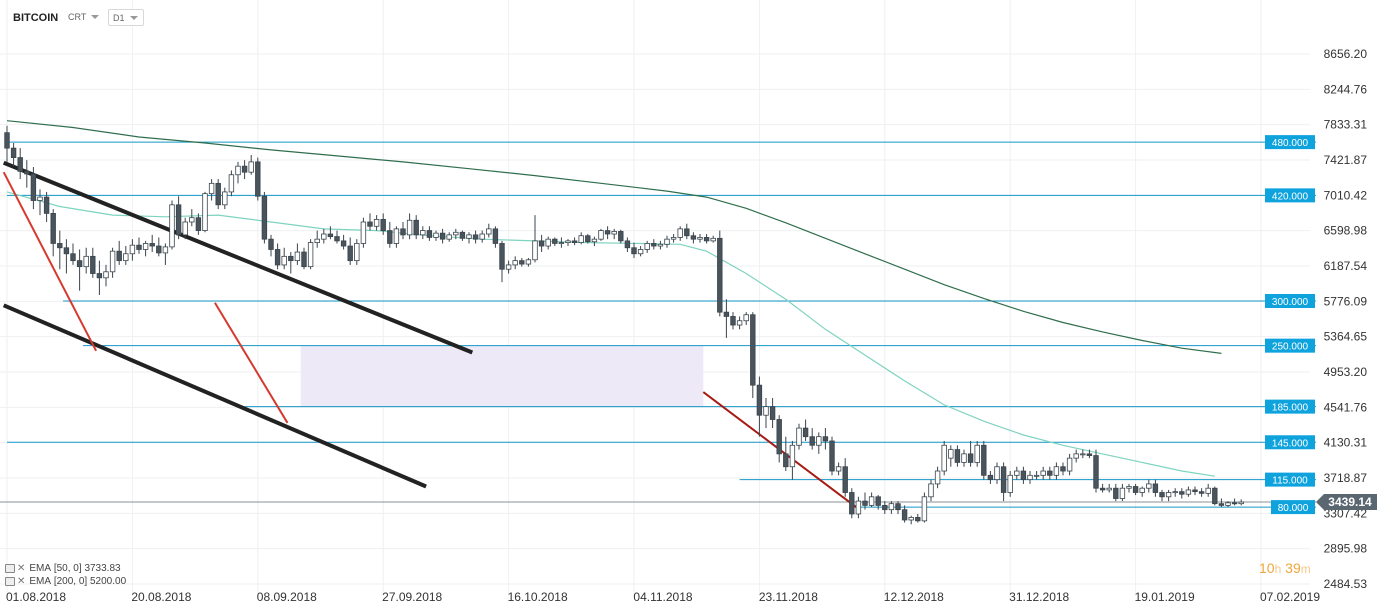  What do you see at coordinates (1346, 54) in the screenshot?
I see `y-tick-label: 8656.20` at bounding box center [1346, 54].